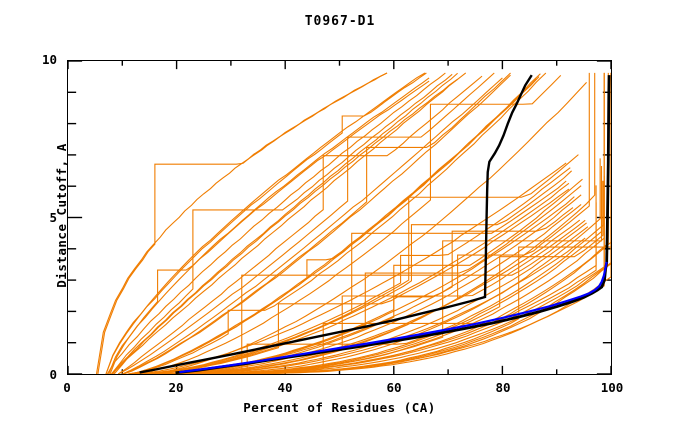 Image resolution: width=680 pixels, height=440 pixels. I want to click on x-axis-title: Percent of Residues (CA), so click(339, 407).